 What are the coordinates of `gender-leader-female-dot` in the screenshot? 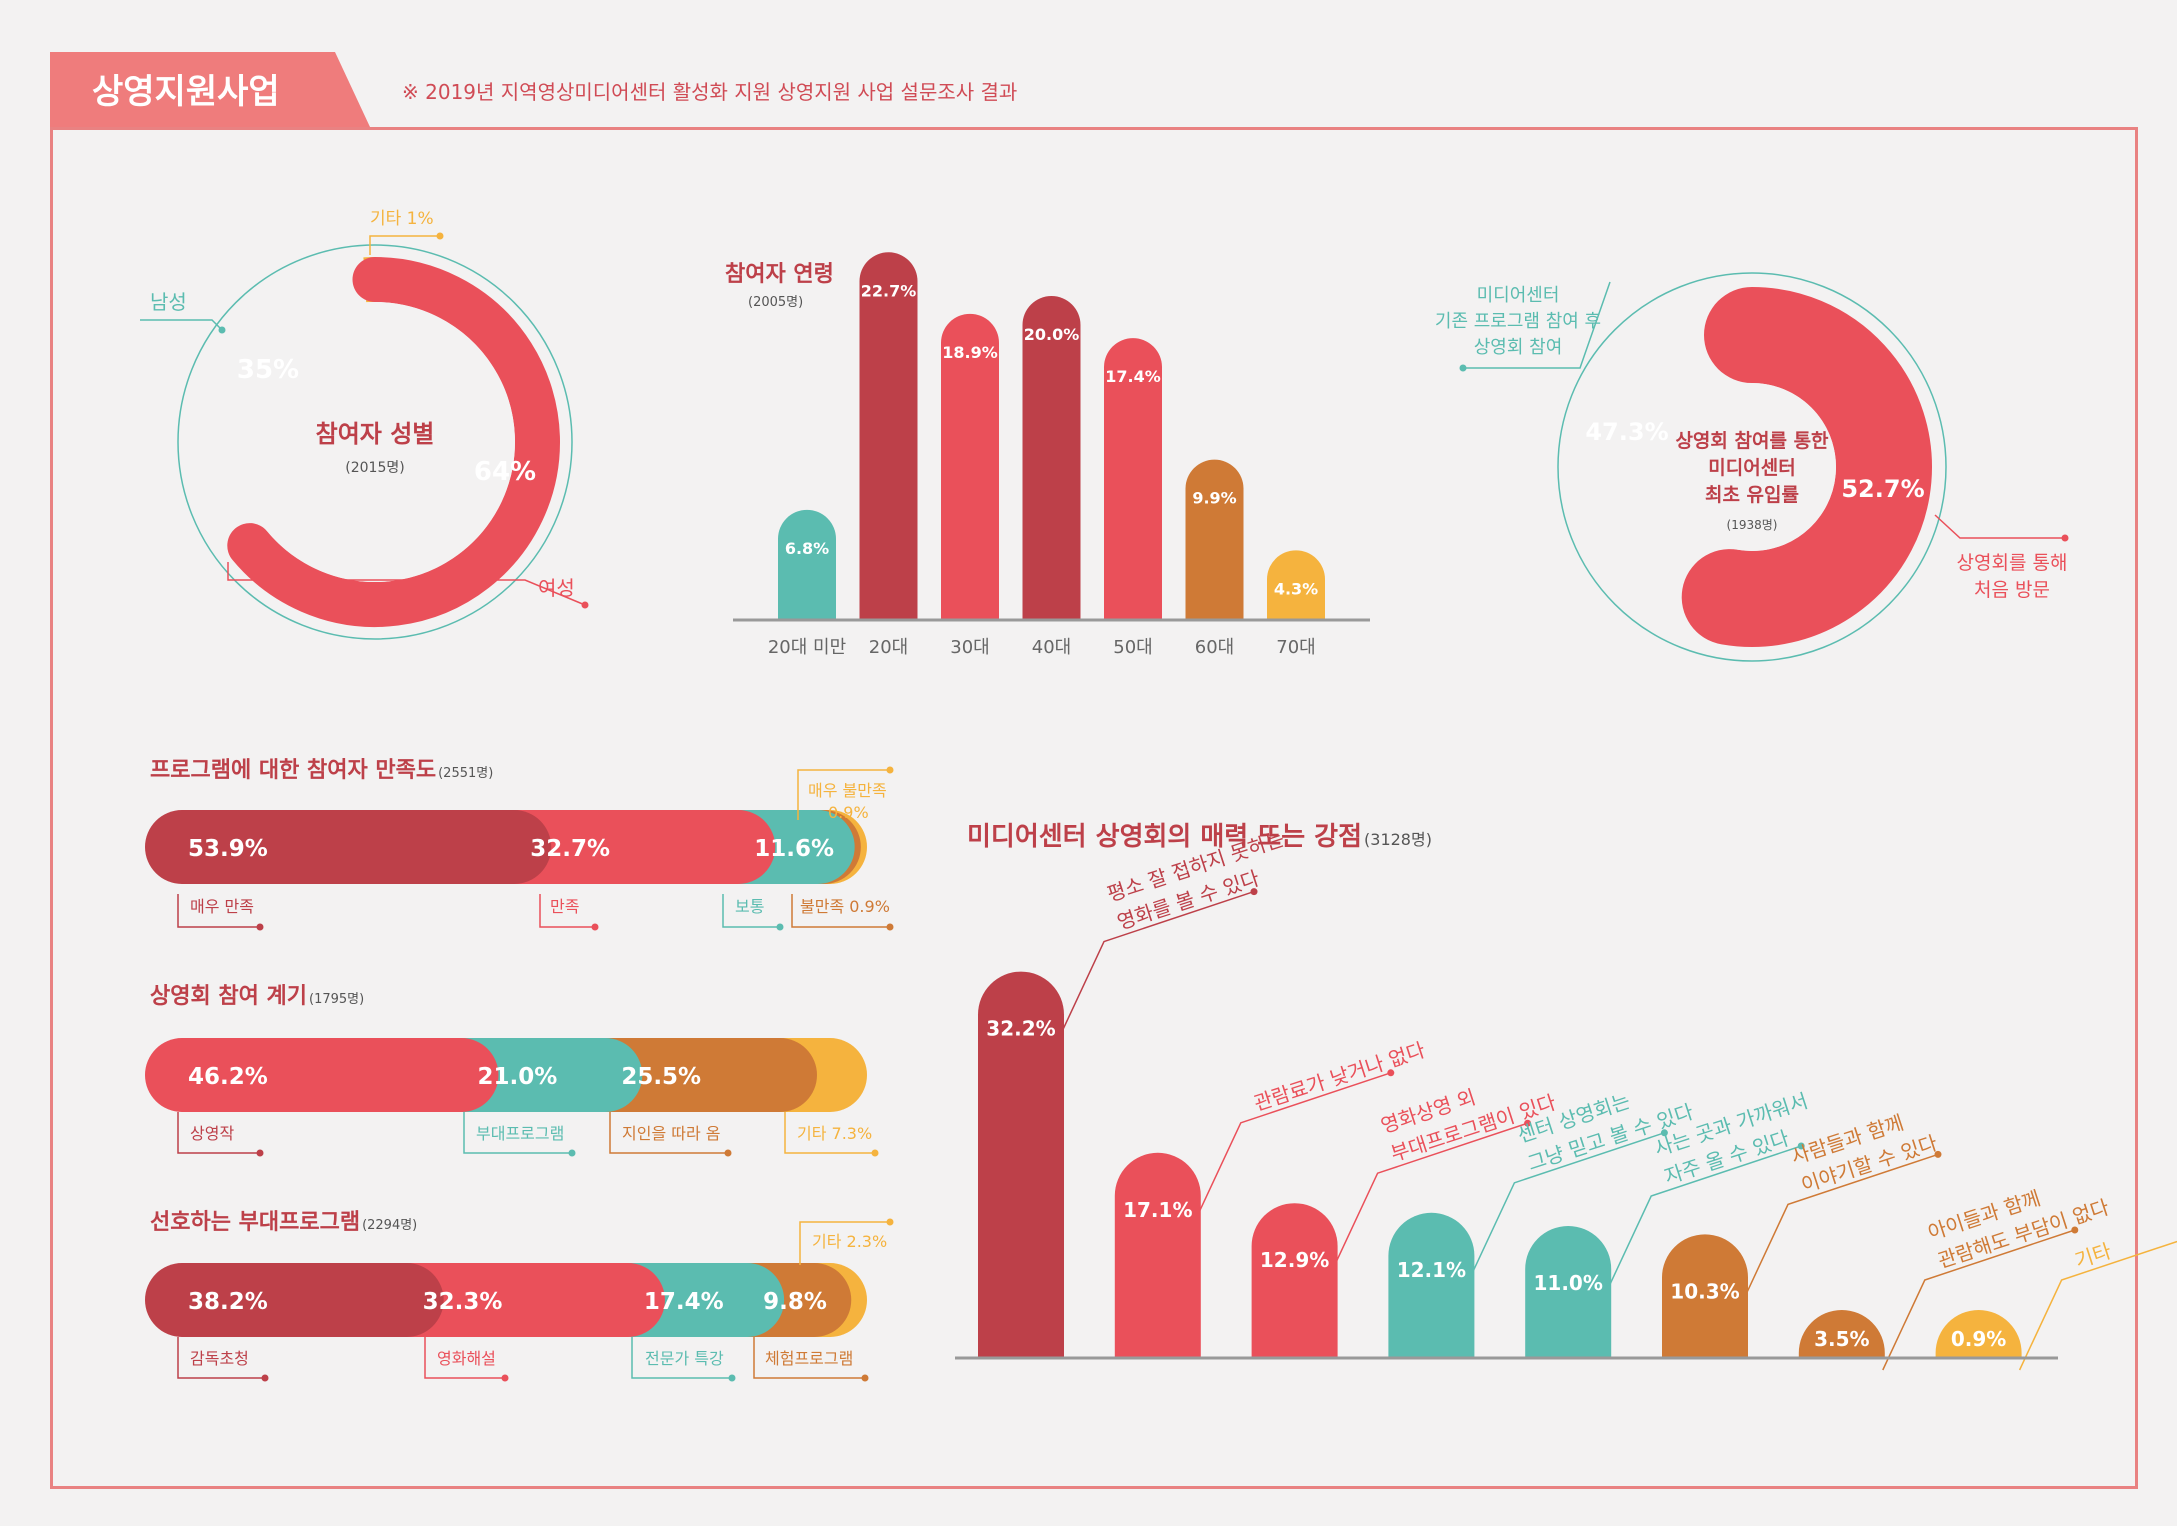 It's located at (585, 605).